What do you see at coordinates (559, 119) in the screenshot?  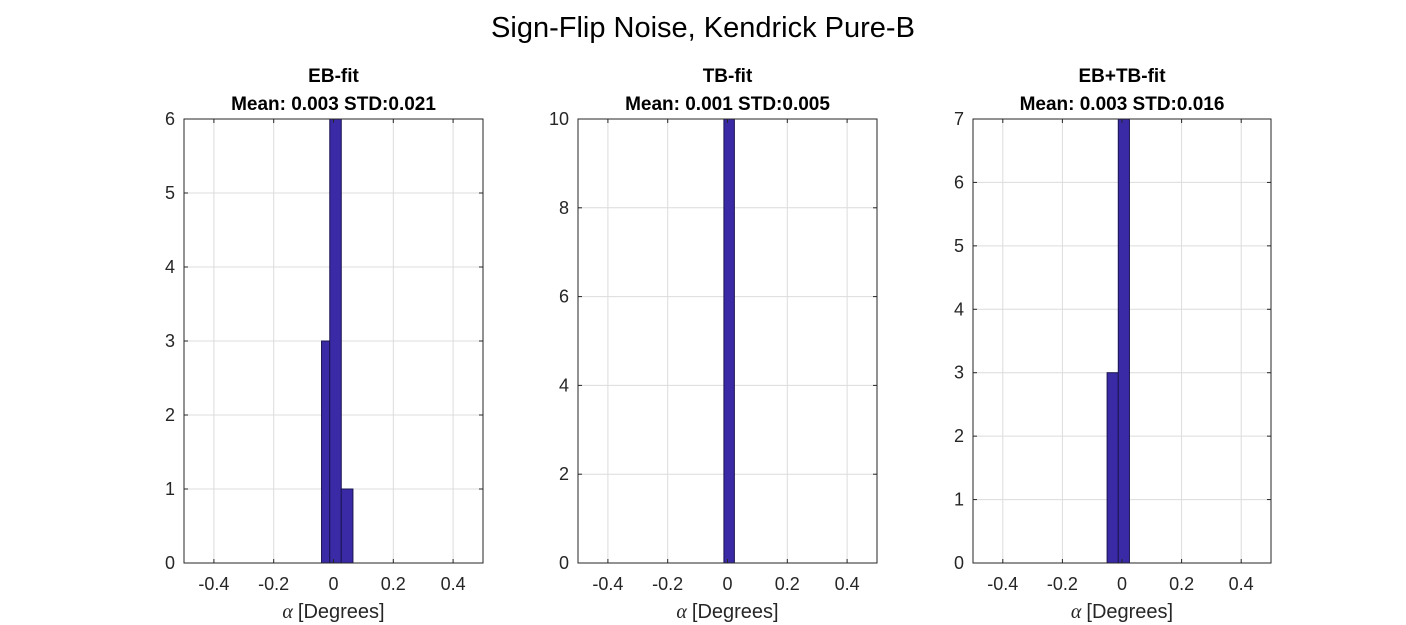 I see `y-tick-label: 10` at bounding box center [559, 119].